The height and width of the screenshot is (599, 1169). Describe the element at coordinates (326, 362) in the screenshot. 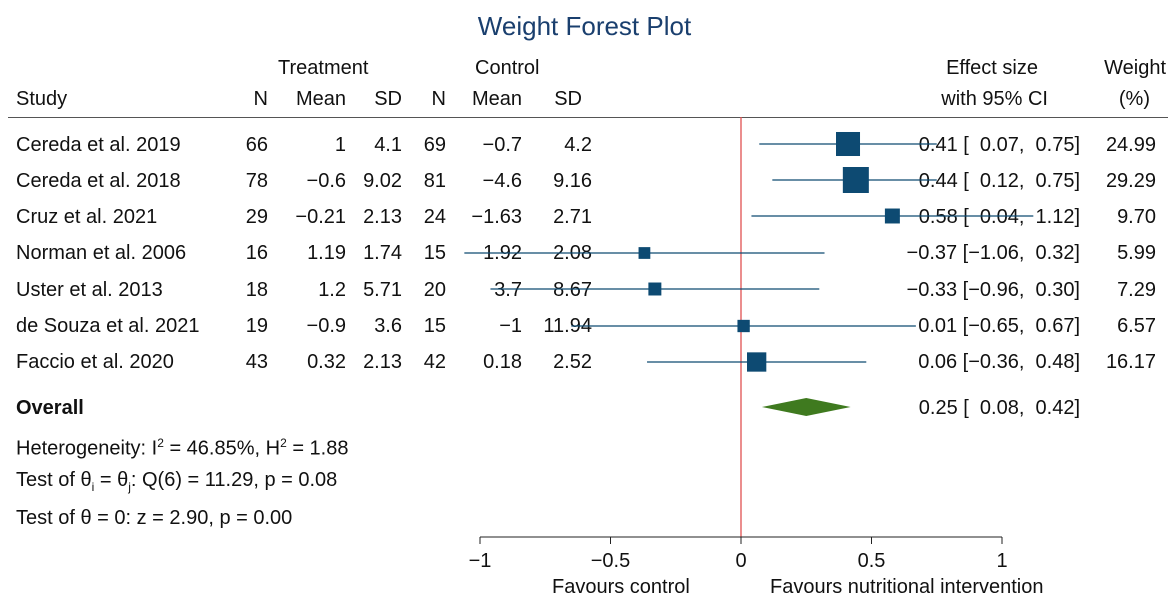

I see `treatment-mean: 0.32` at that location.